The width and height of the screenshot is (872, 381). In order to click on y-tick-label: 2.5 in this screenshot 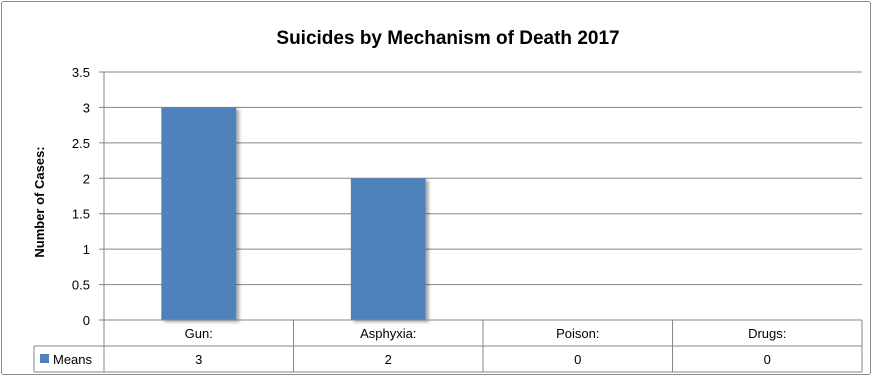, I will do `click(81, 143)`.